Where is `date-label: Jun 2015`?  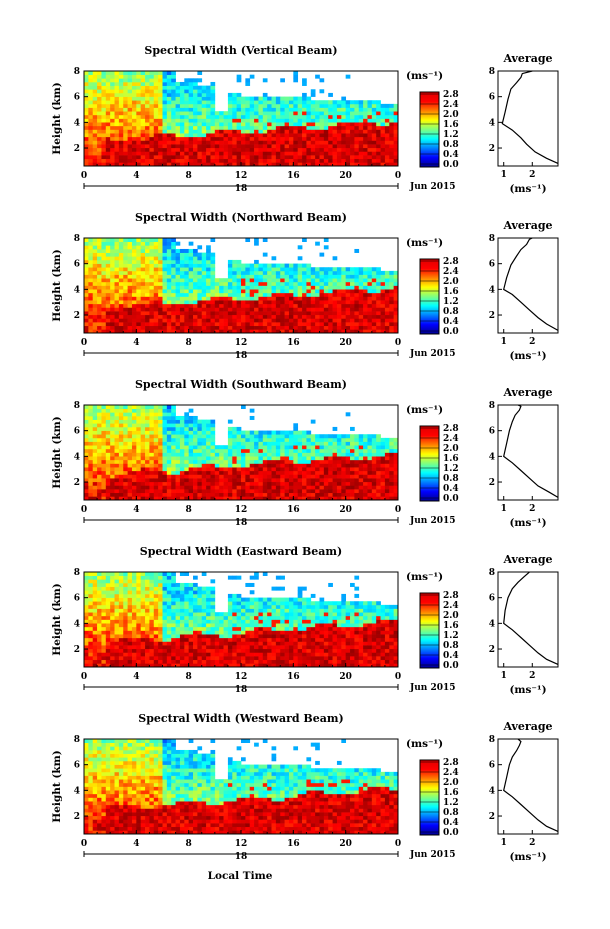
date-label: Jun 2015 is located at coordinates (432, 521).